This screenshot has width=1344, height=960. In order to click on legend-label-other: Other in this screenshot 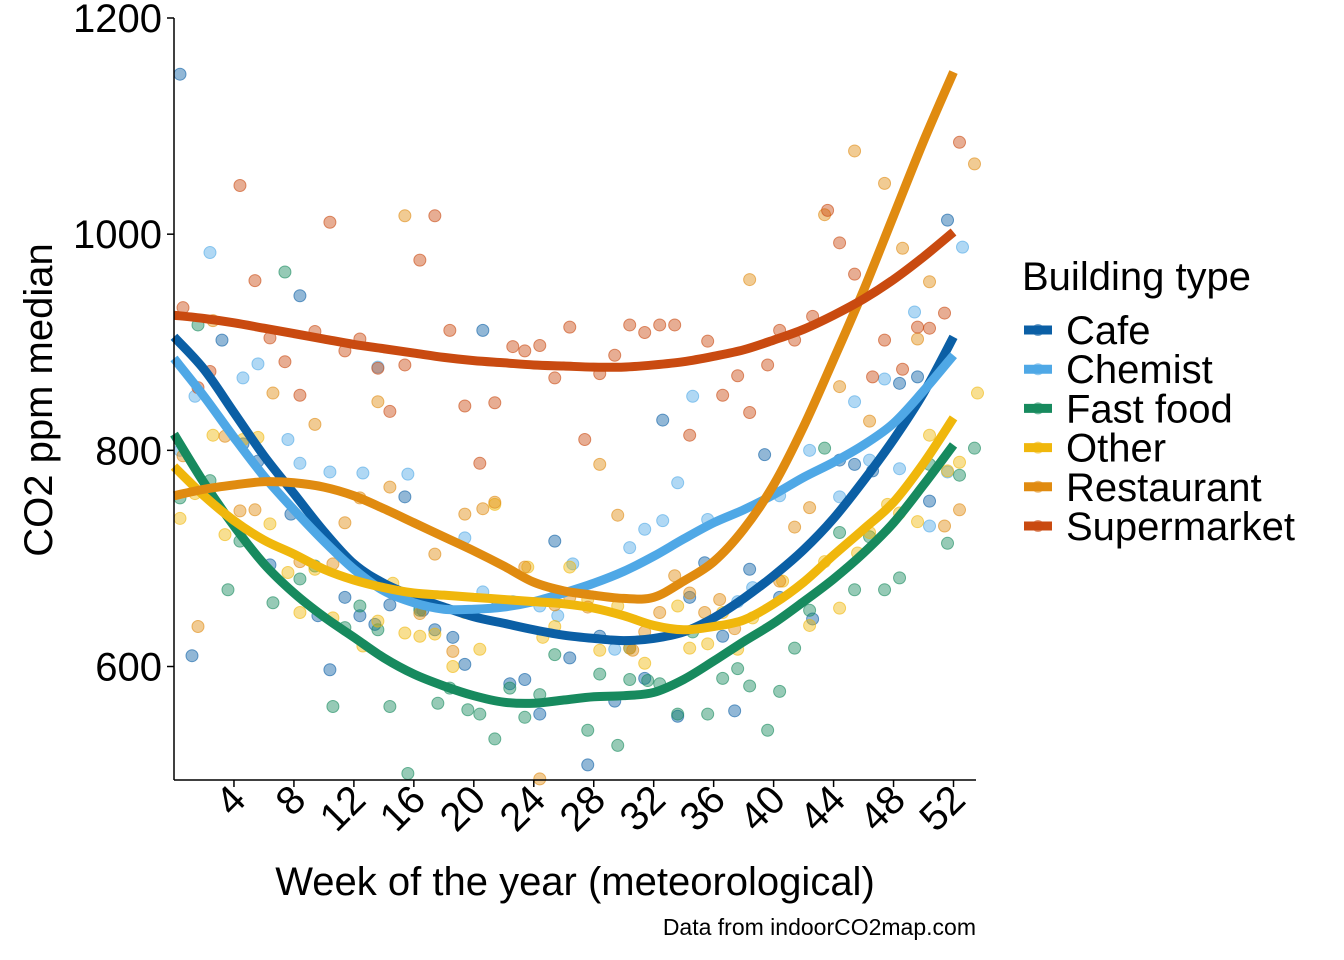, I will do `click(1116, 449)`.